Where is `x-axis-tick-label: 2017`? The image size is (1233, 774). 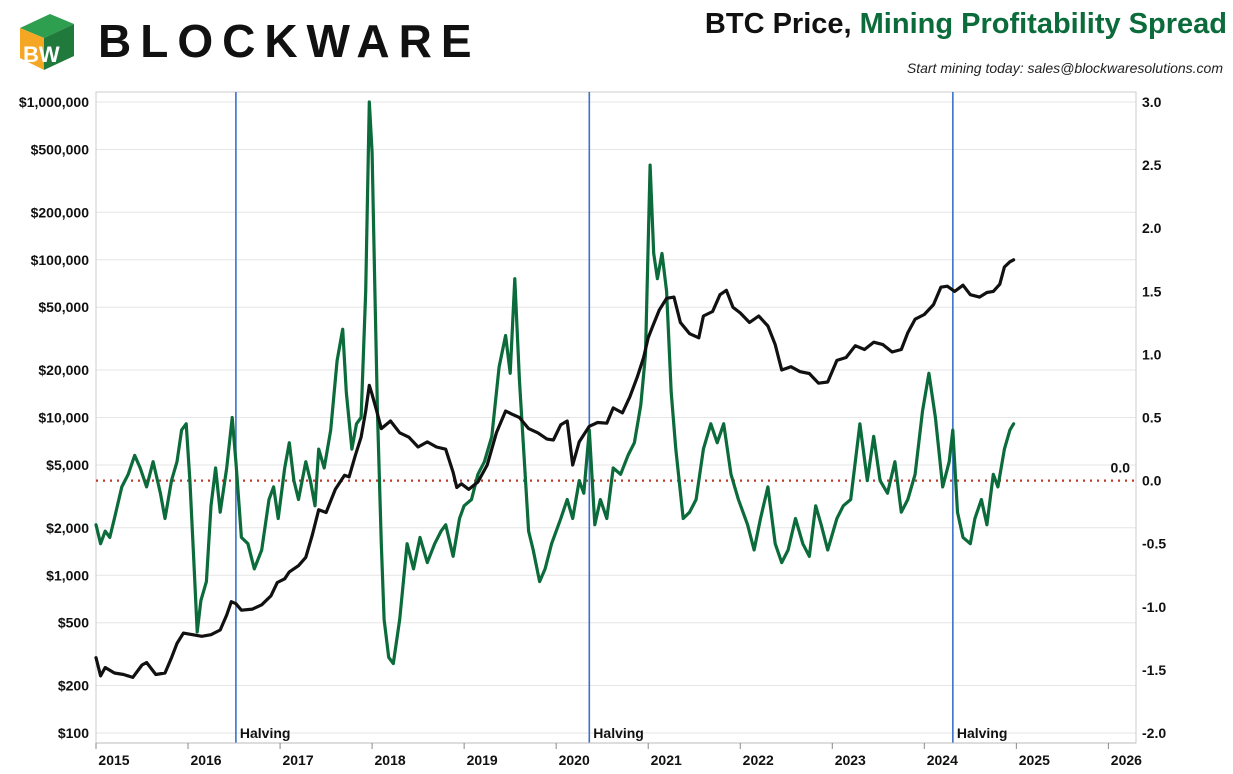 x-axis-tick-label: 2017 is located at coordinates (297, 760).